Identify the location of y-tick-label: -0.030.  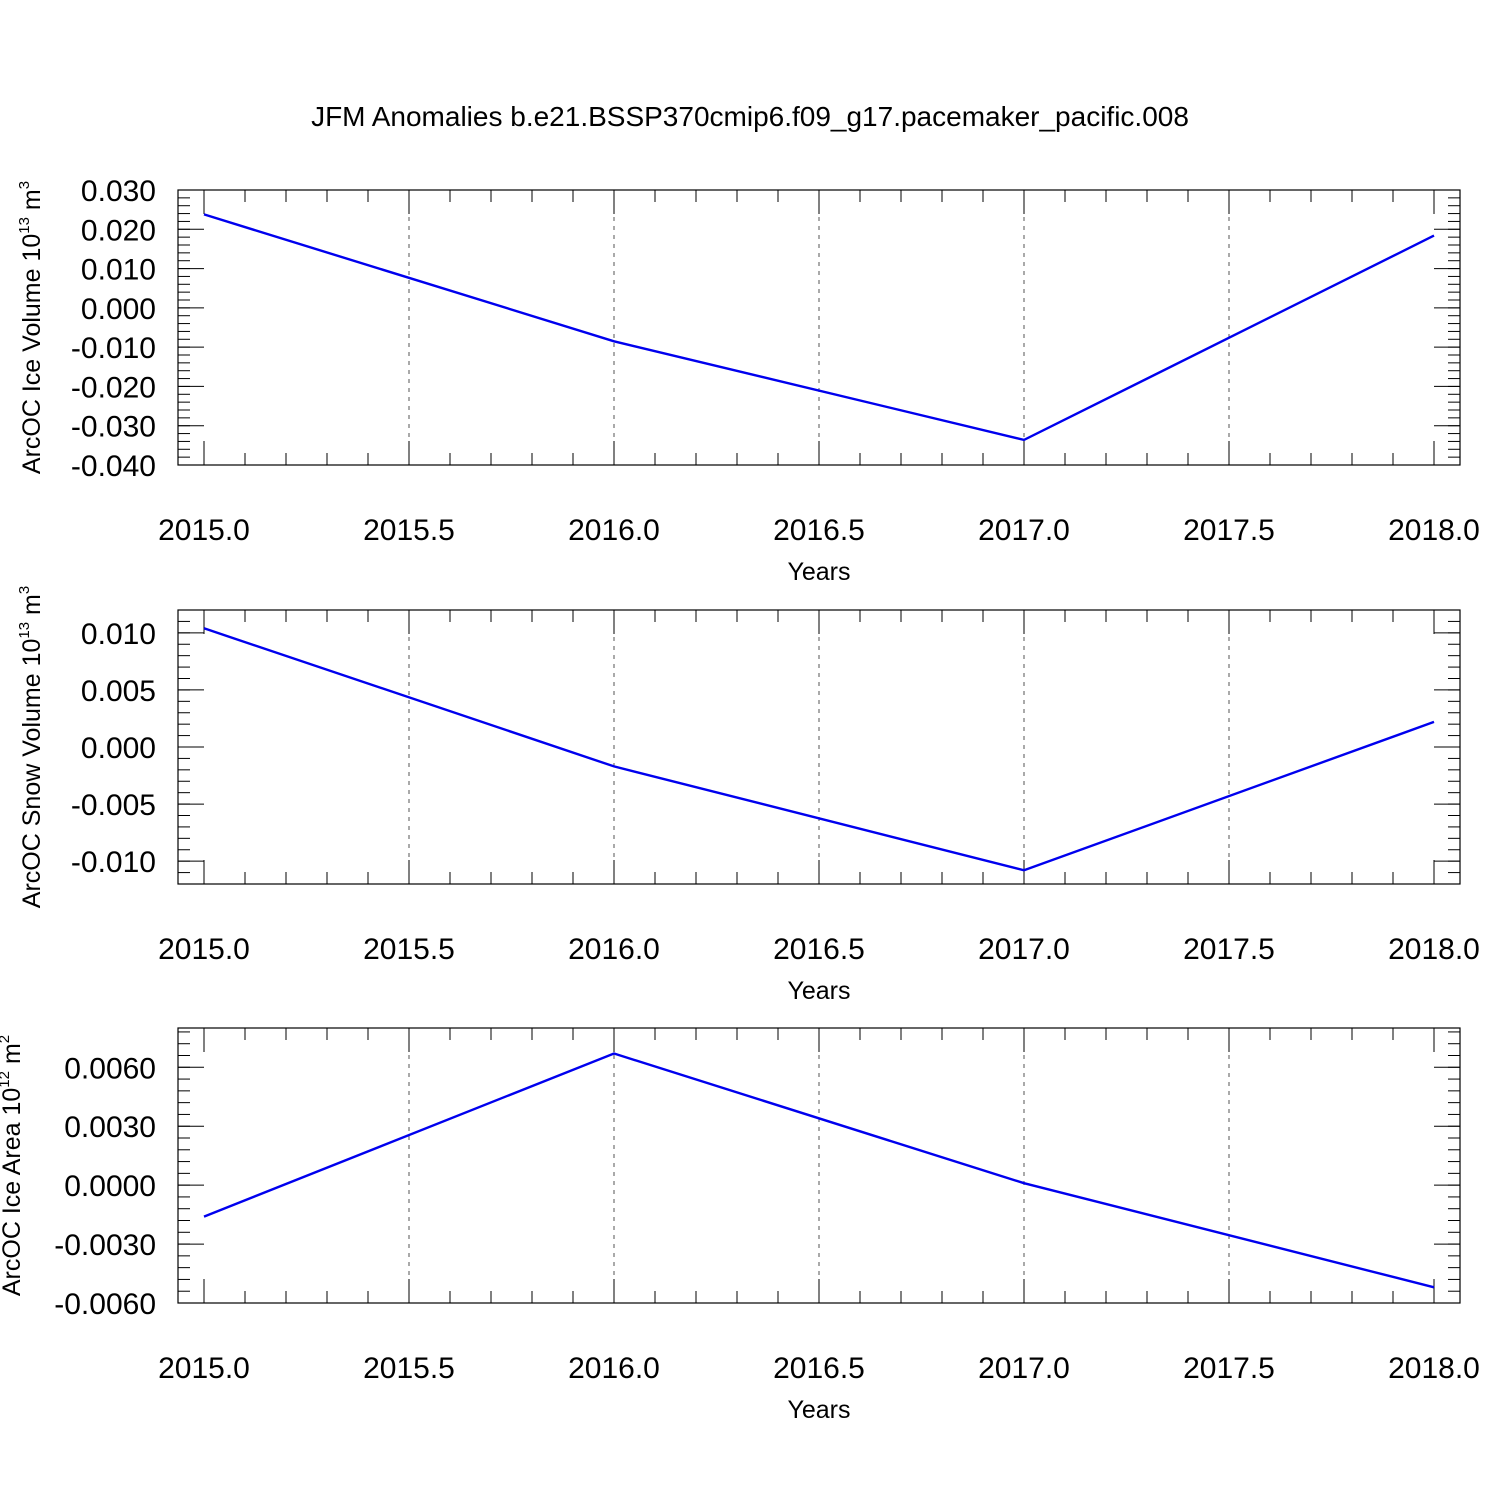
(113, 427).